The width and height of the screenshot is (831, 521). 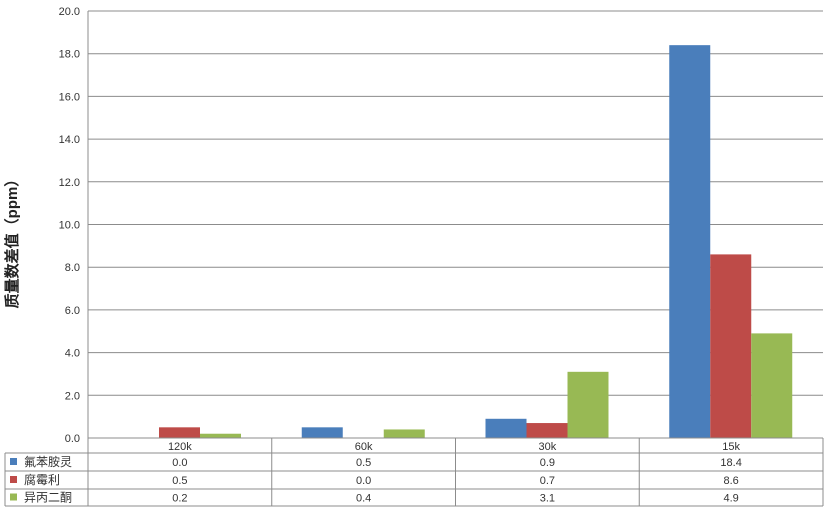 What do you see at coordinates (48, 462) in the screenshot?
I see `legend-label: 氟苯胺灵` at bounding box center [48, 462].